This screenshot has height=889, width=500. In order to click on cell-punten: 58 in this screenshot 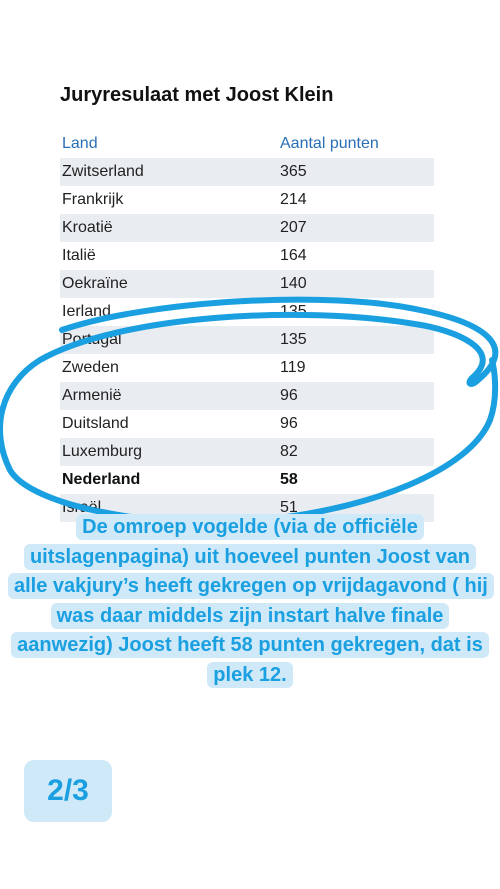, I will do `click(289, 479)`.